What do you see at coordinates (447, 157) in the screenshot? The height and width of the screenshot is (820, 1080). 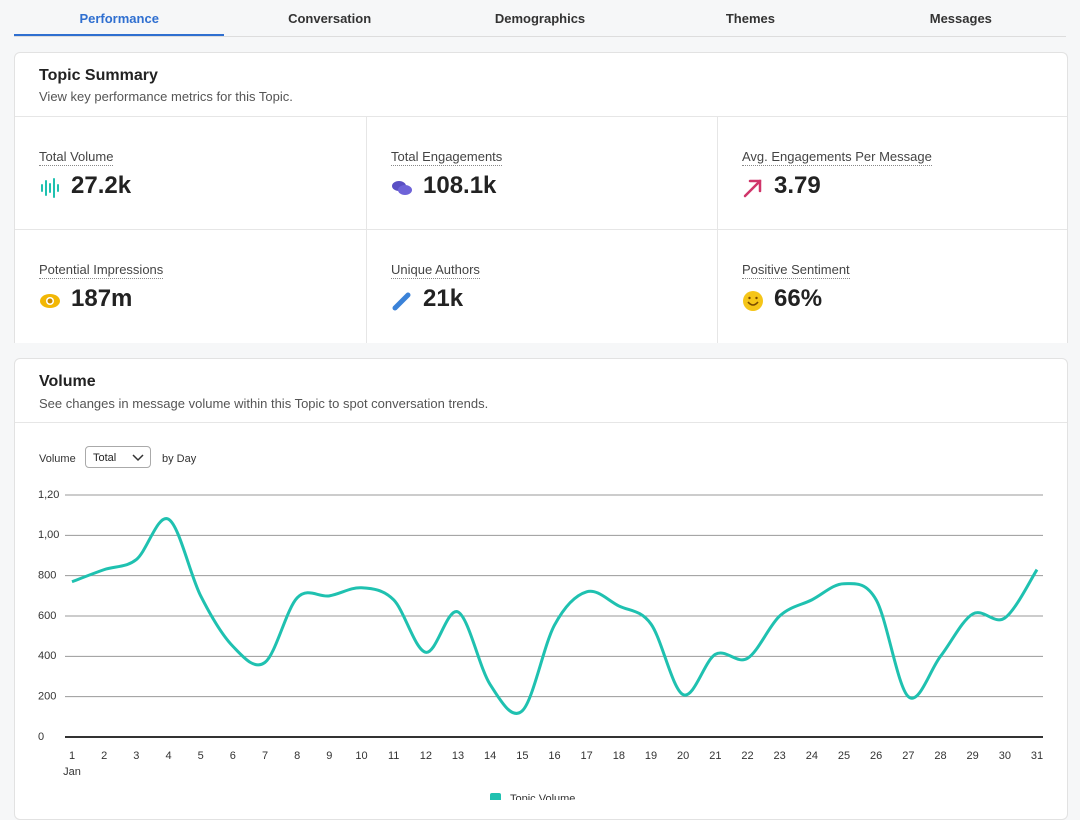 I see `metric-label: Total Engagements` at bounding box center [447, 157].